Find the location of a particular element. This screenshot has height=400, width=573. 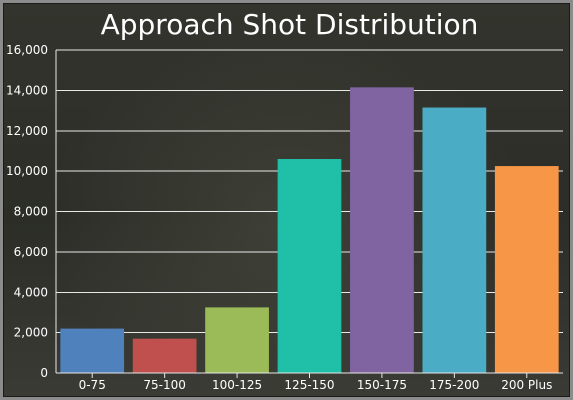

x-tick-label: 75-100 is located at coordinates (164, 385).